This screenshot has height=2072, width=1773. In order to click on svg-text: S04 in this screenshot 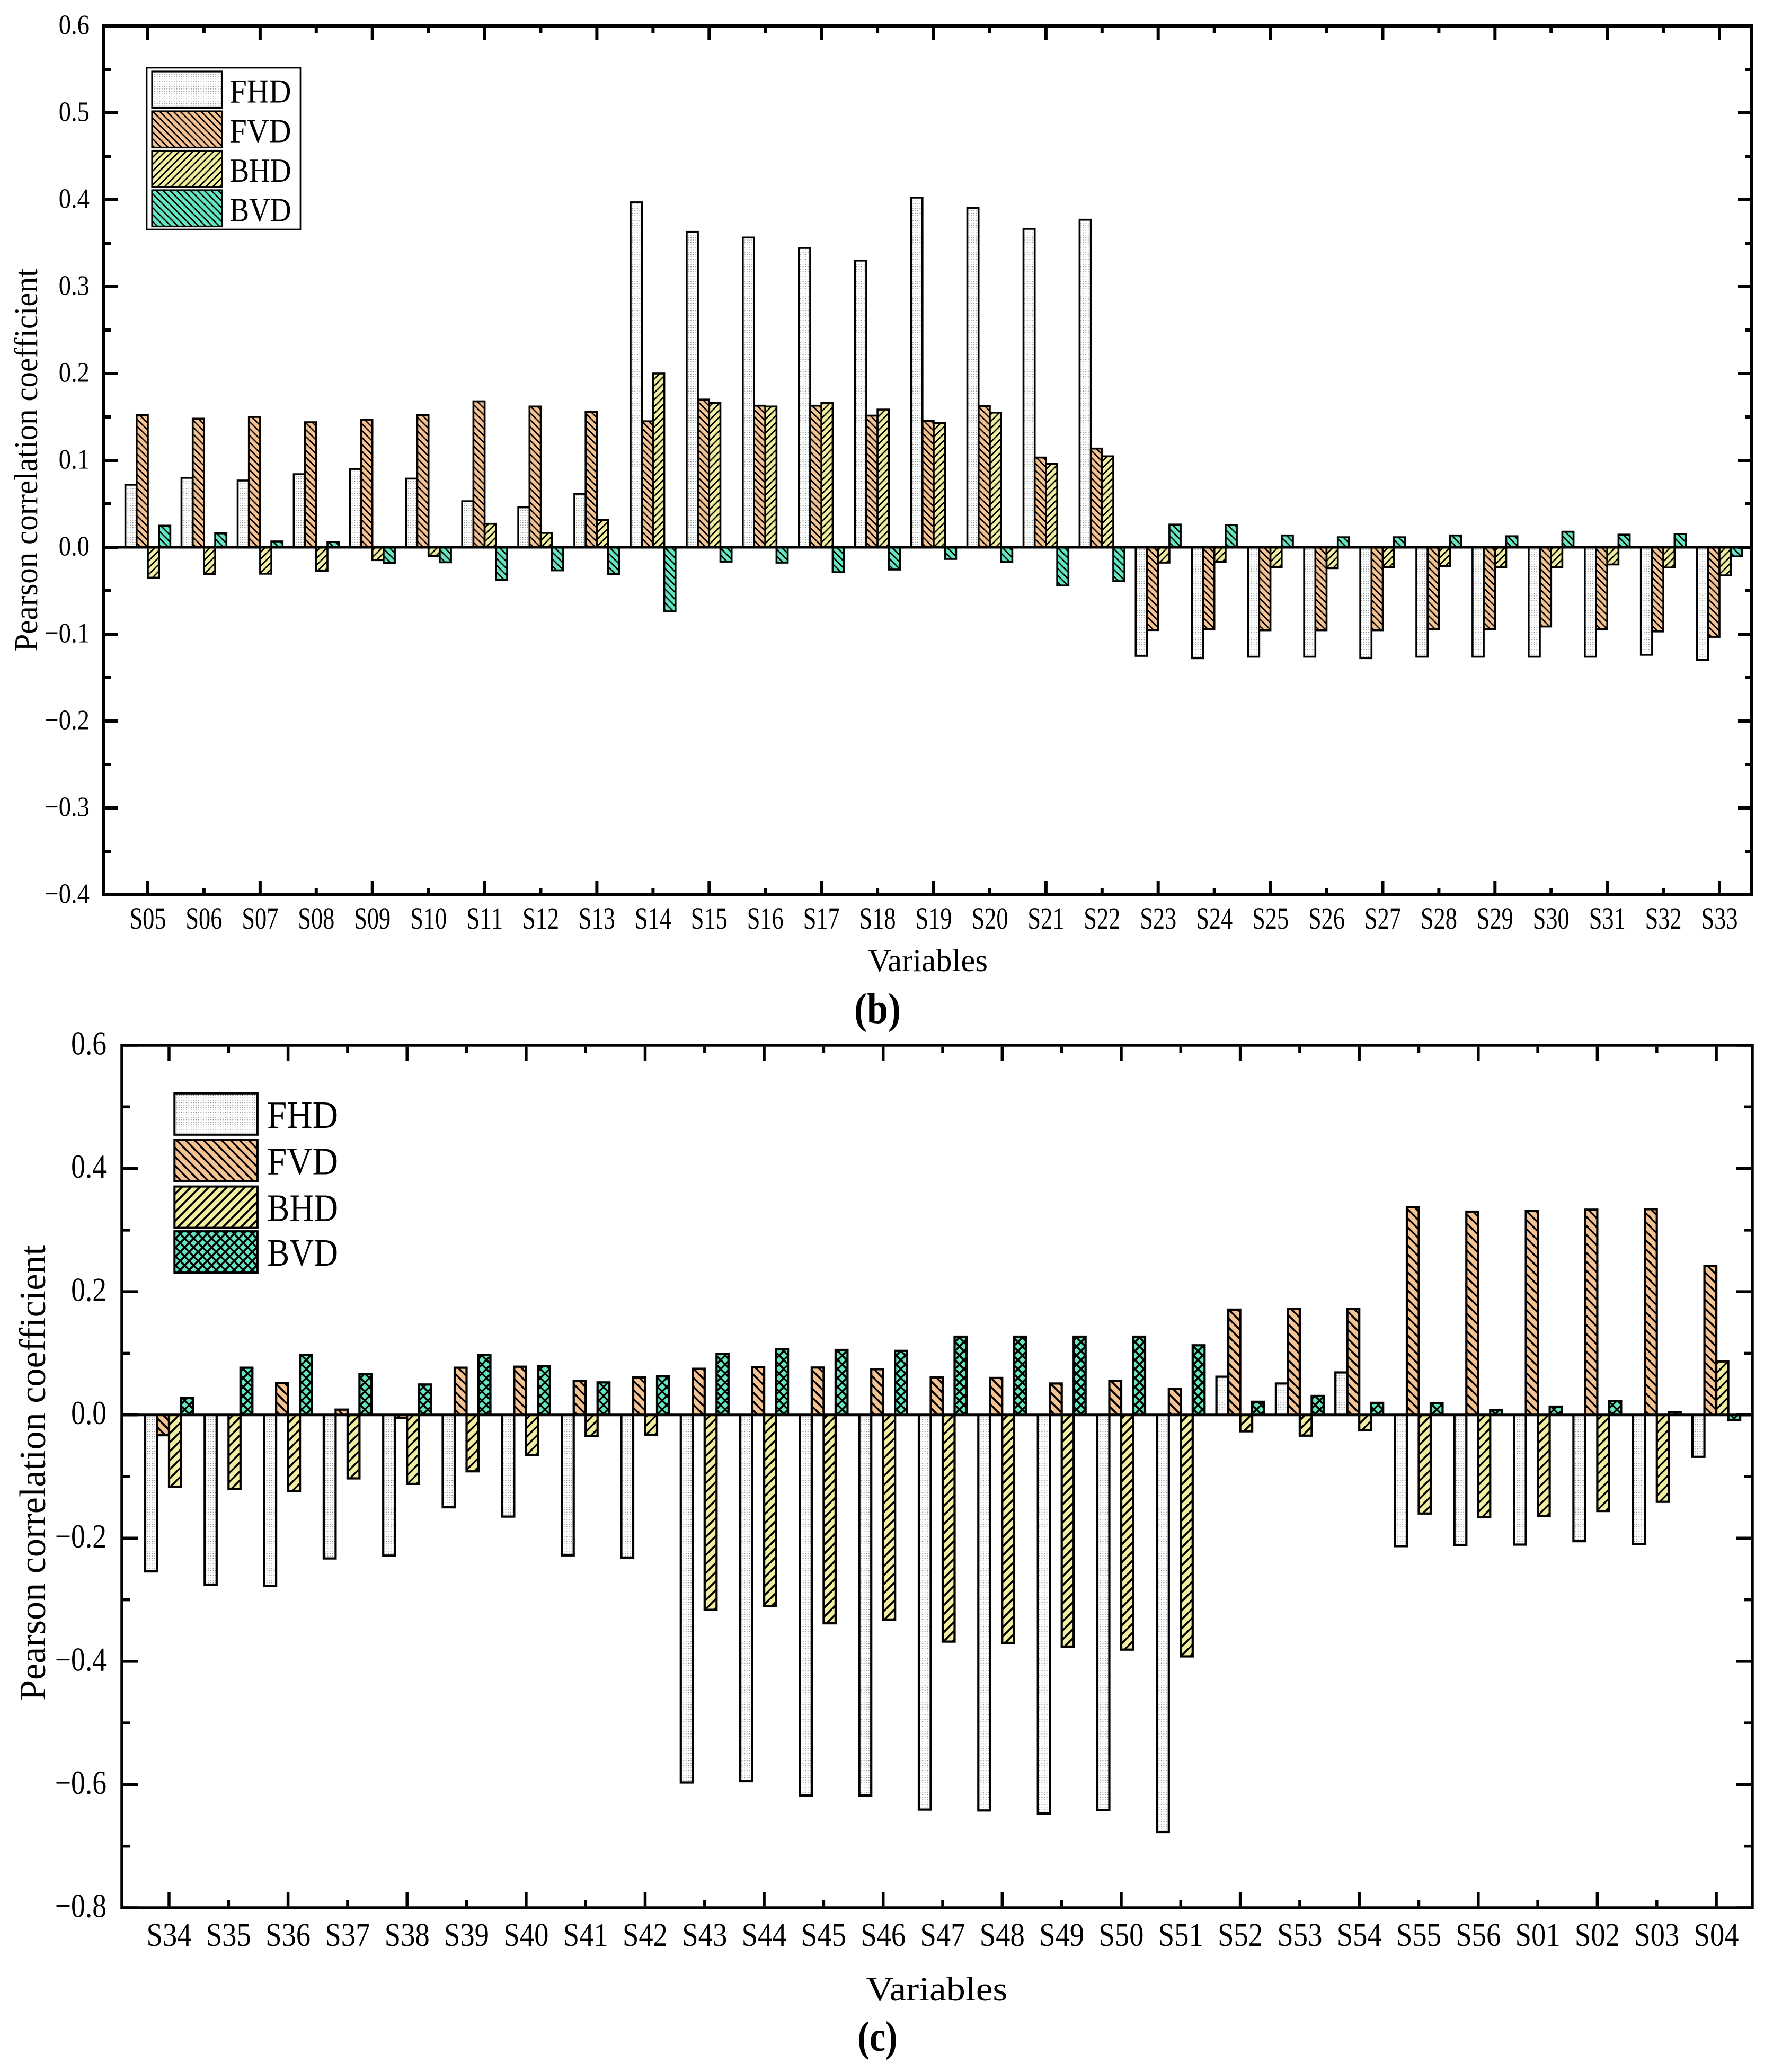, I will do `click(1716, 1935)`.